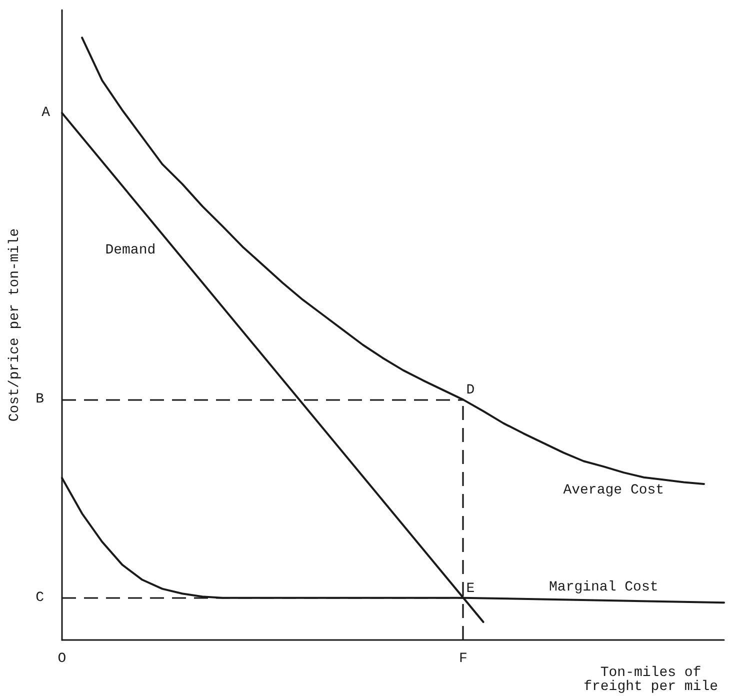  What do you see at coordinates (651, 680) in the screenshot?
I see `x-axis-title: Ton-miles of freight per mile` at bounding box center [651, 680].